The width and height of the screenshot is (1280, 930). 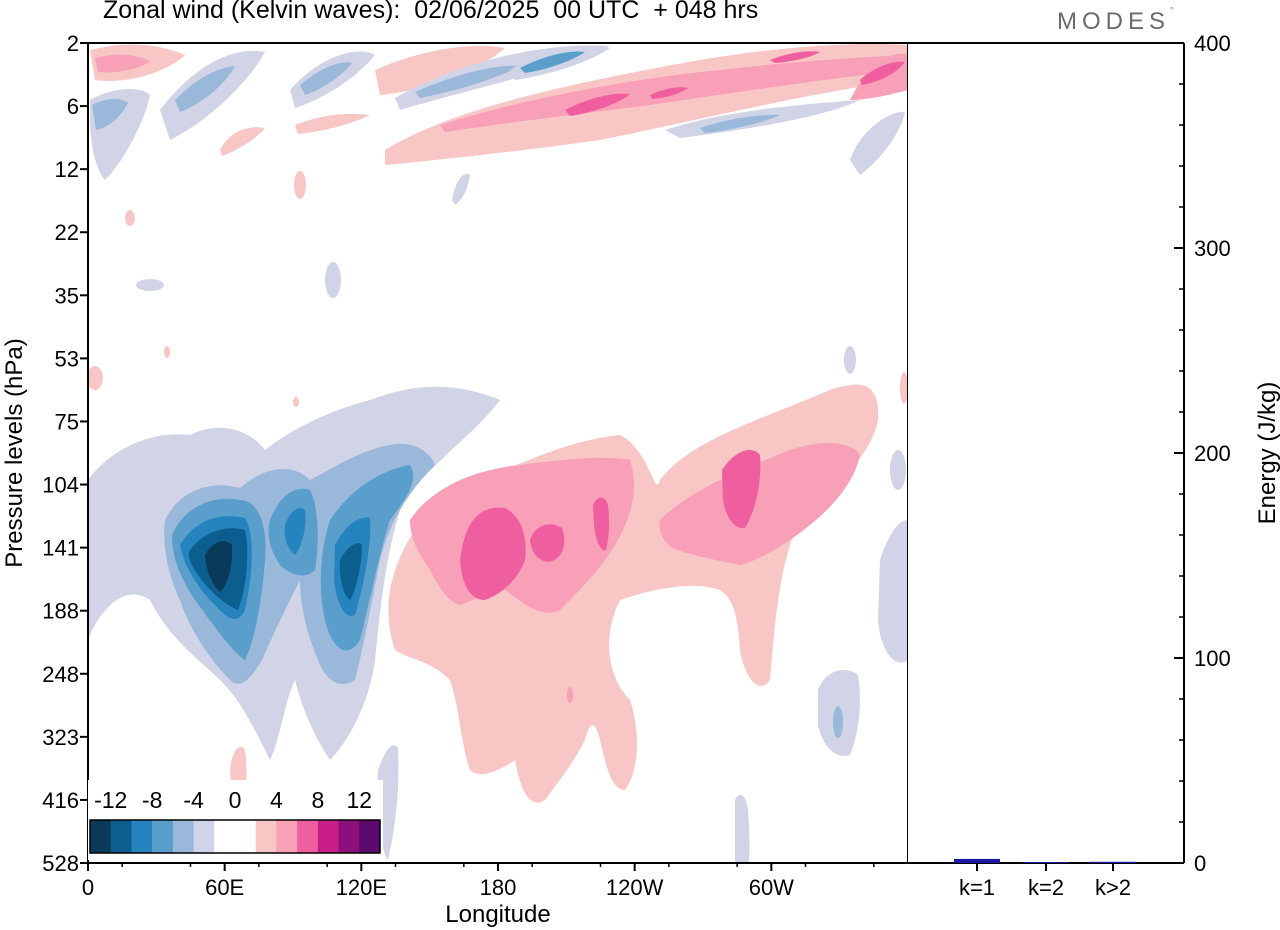 I want to click on y-level-label: 6, so click(x=73, y=106).